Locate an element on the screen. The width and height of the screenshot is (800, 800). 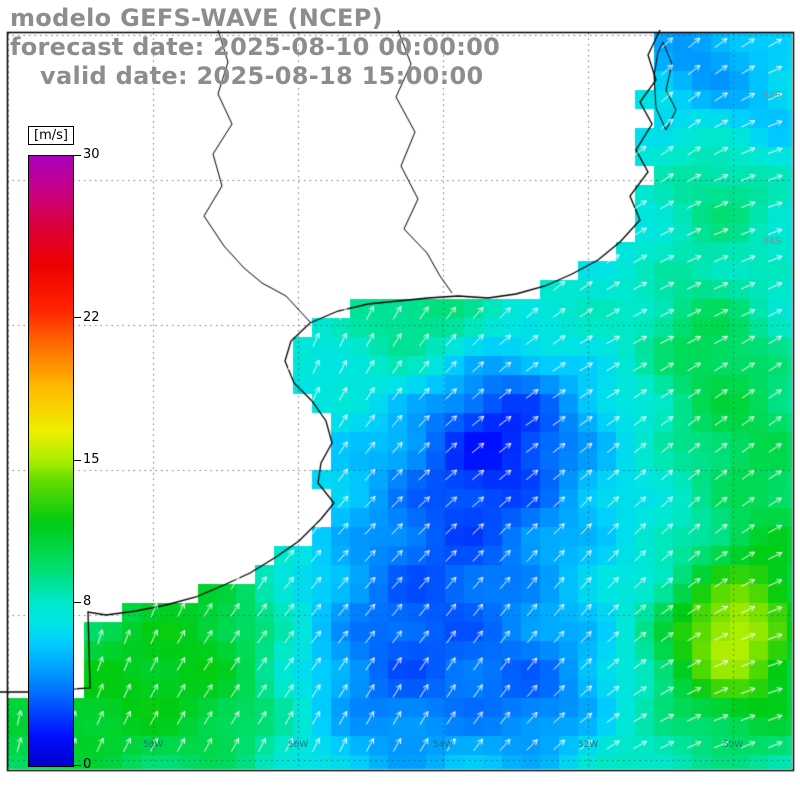
grid-label: 32S is located at coordinates (772, 95).